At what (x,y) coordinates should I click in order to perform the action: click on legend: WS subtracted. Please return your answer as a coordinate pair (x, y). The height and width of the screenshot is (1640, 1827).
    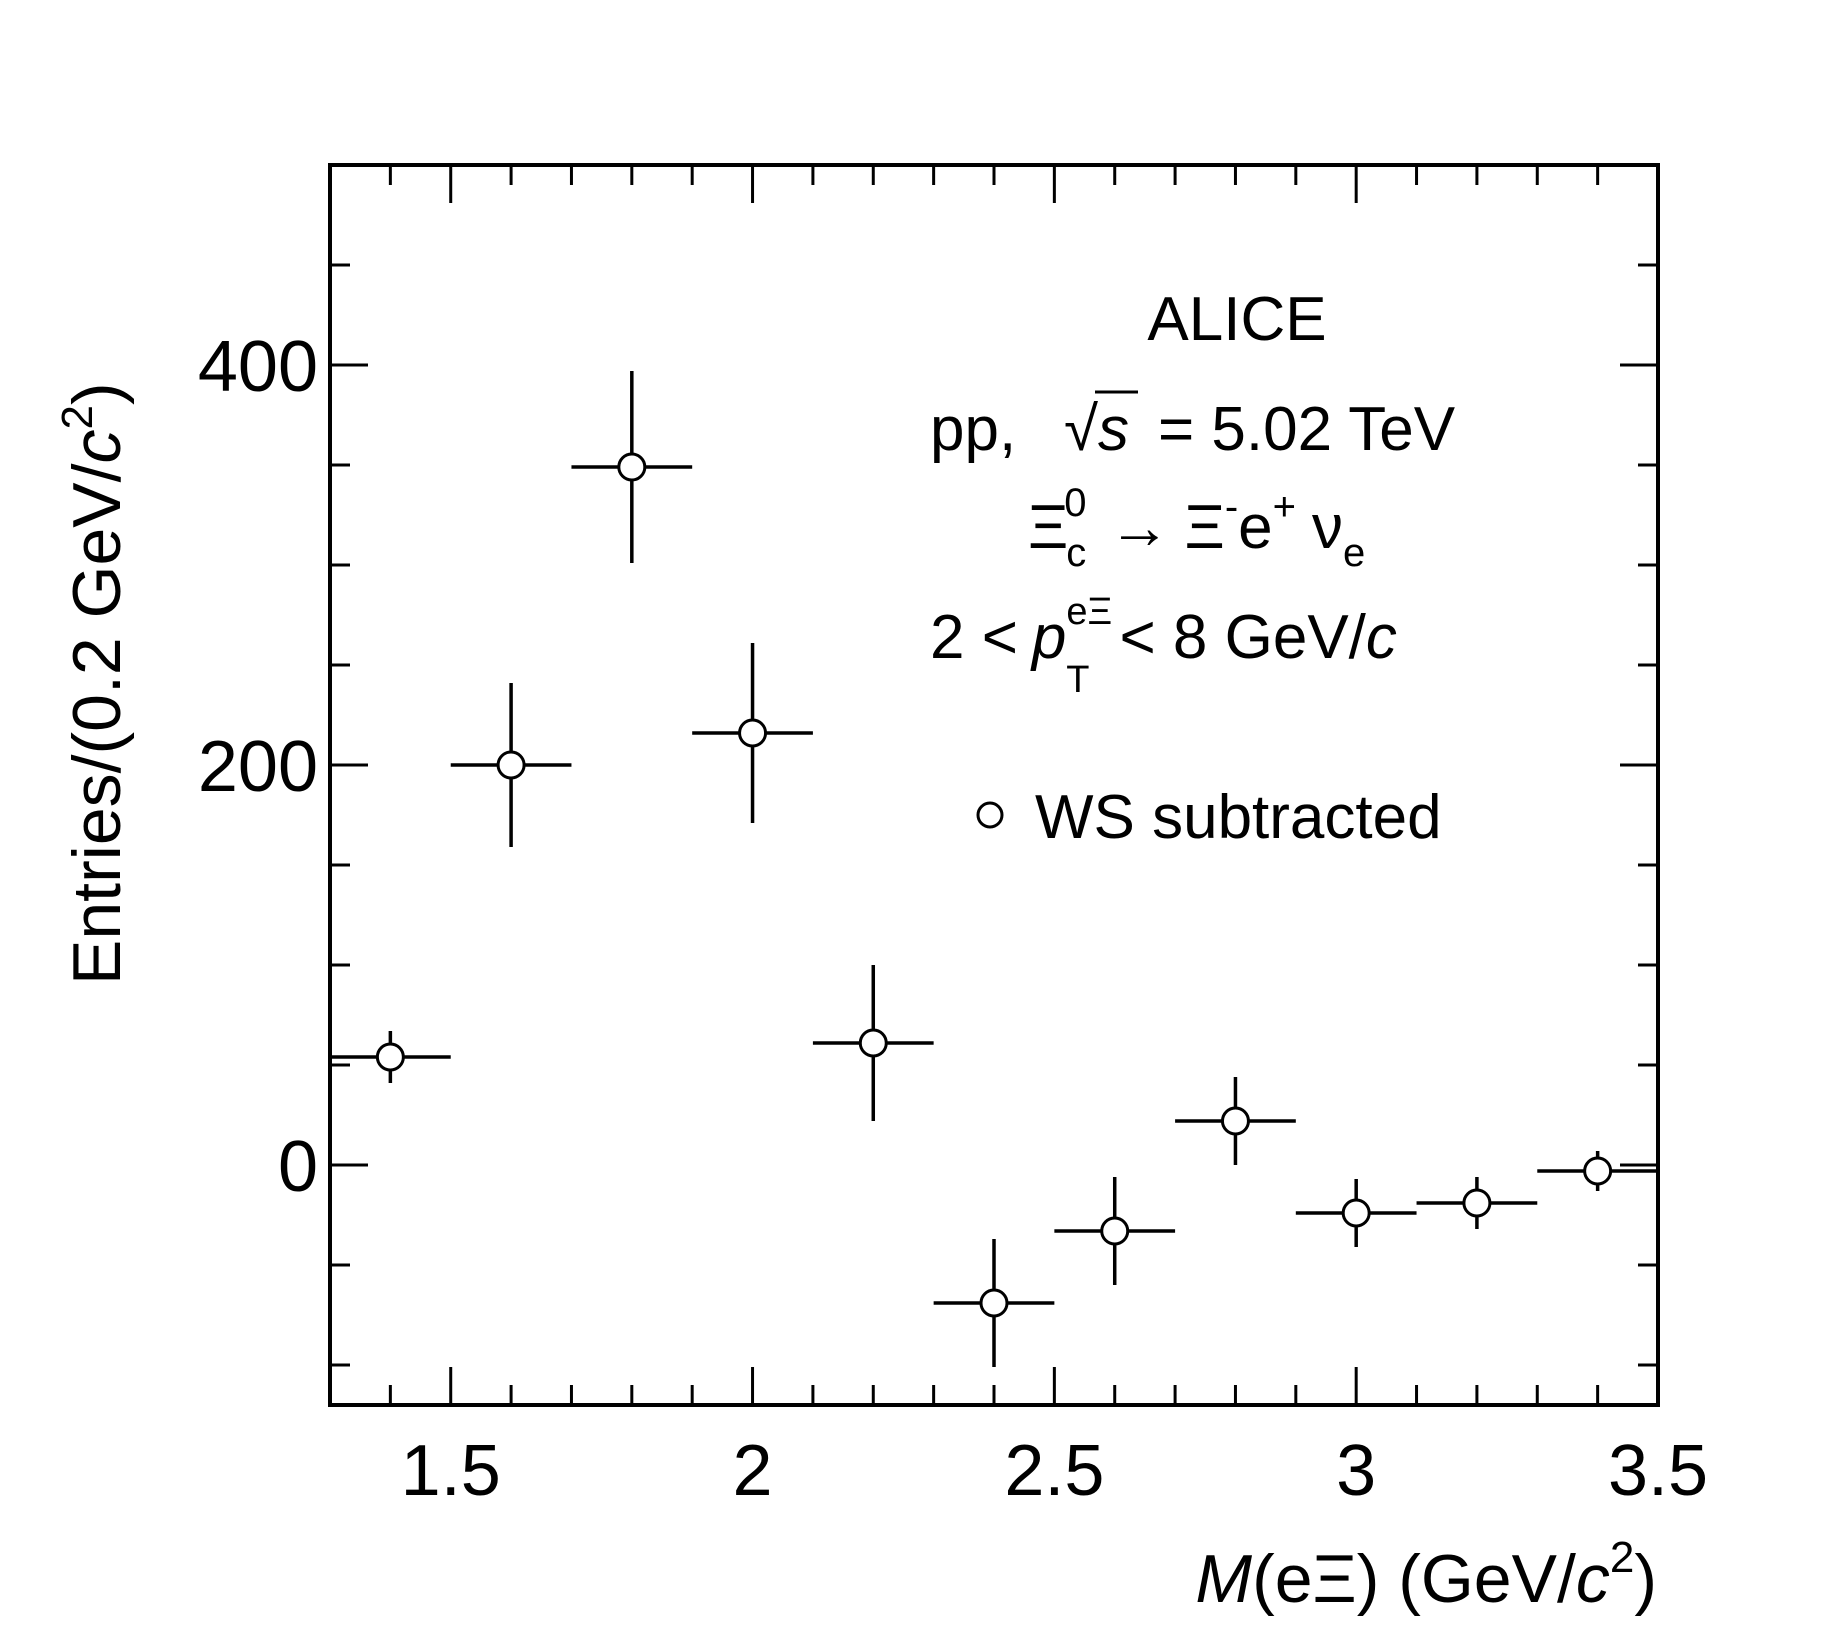
    Looking at the image, I should click on (1209, 817).